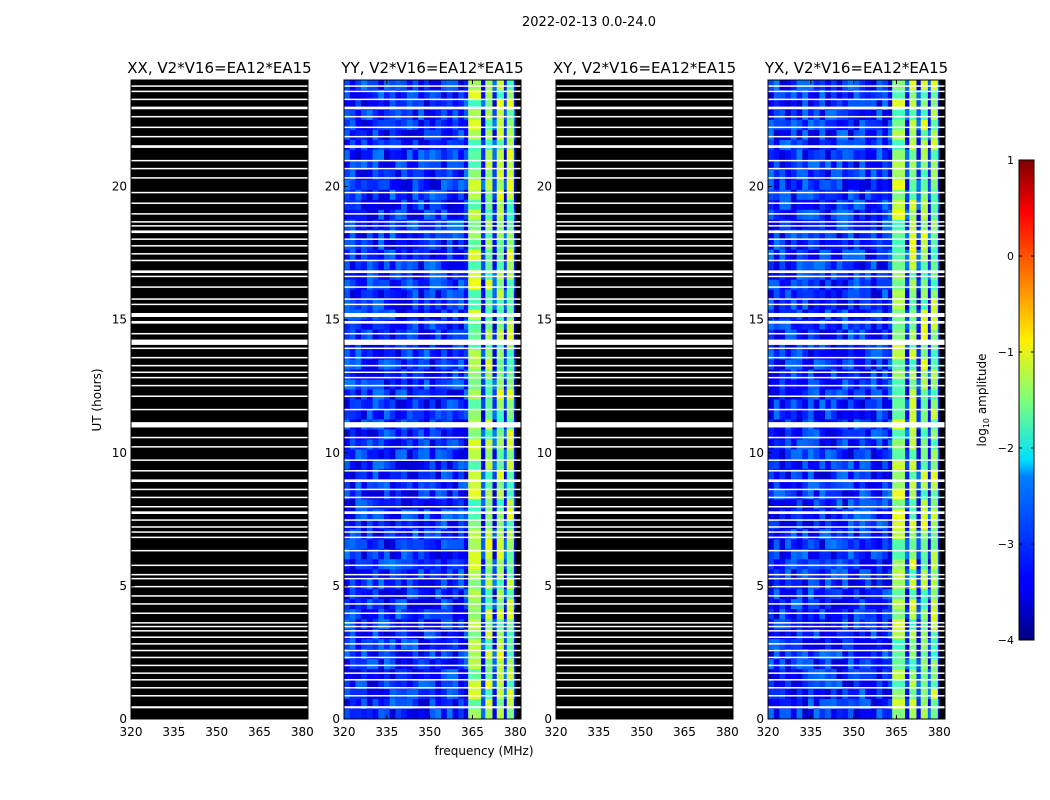 This screenshot has width=1050, height=800. I want to click on y-tick-label: 5, so click(548, 586).